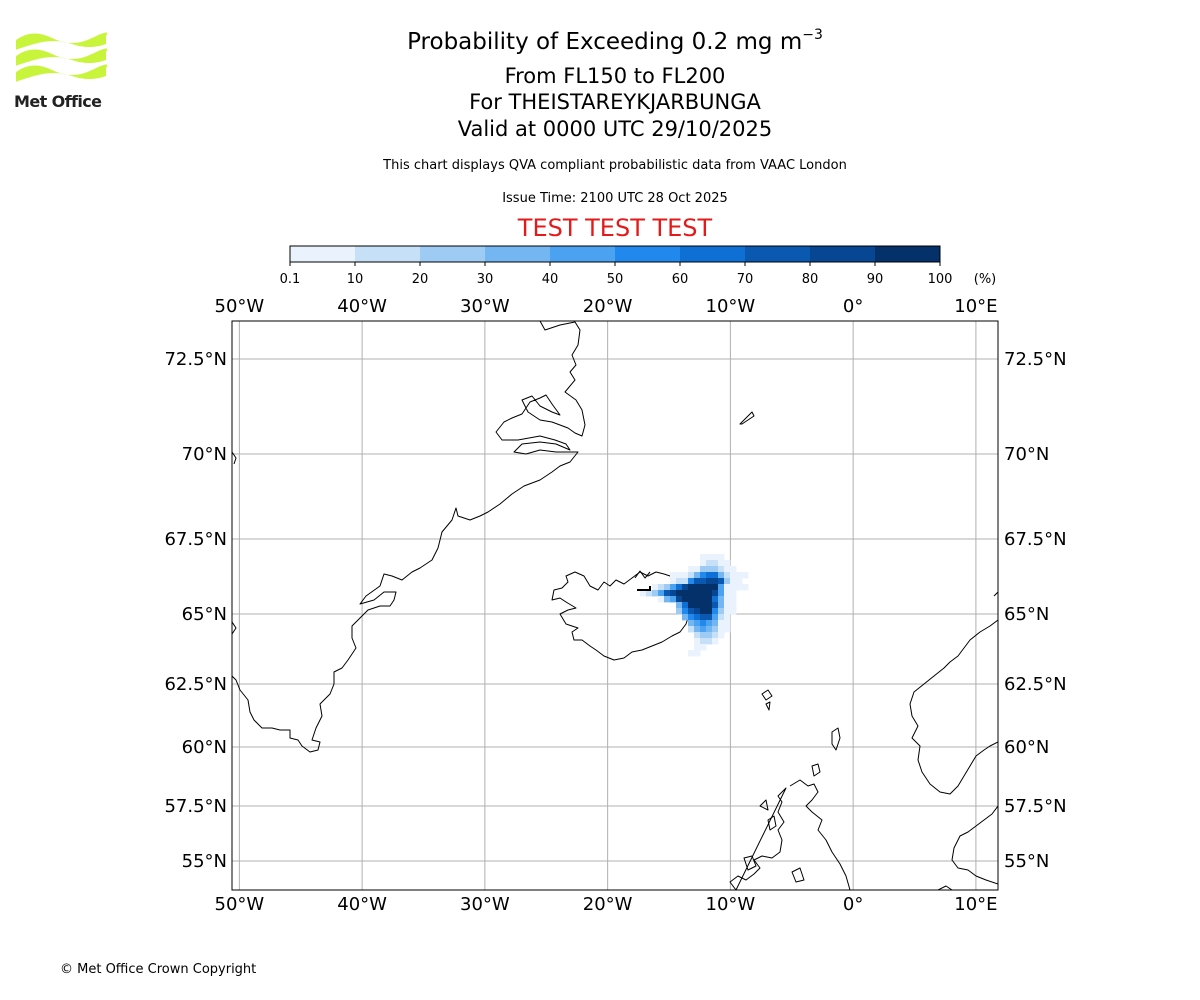 This screenshot has height=1000, width=1200. I want to click on colorbar-tick-label: 0.1, so click(290, 279).